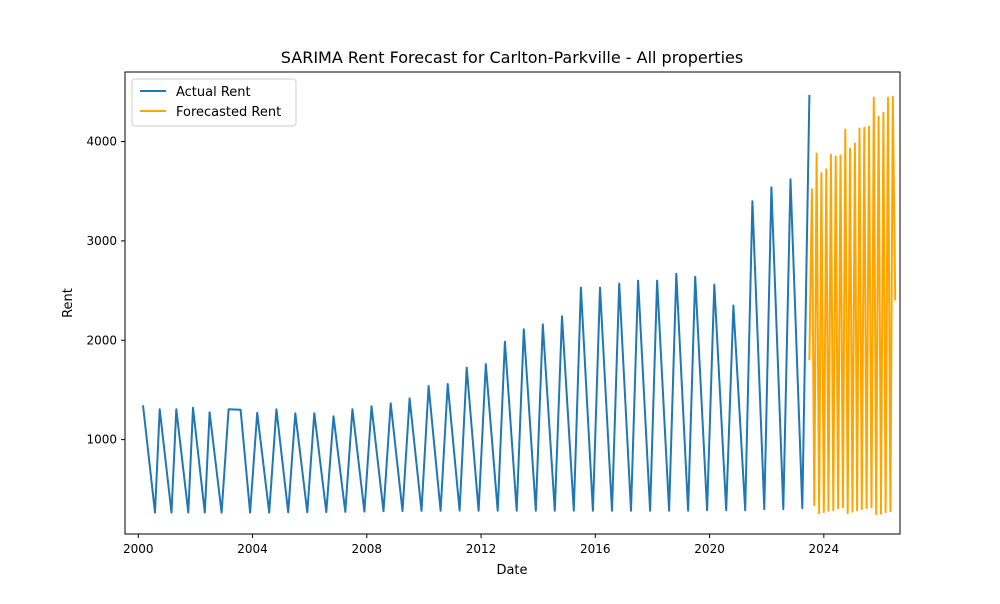  Describe the element at coordinates (824, 549) in the screenshot. I see `x-tick-label: 2024` at that location.